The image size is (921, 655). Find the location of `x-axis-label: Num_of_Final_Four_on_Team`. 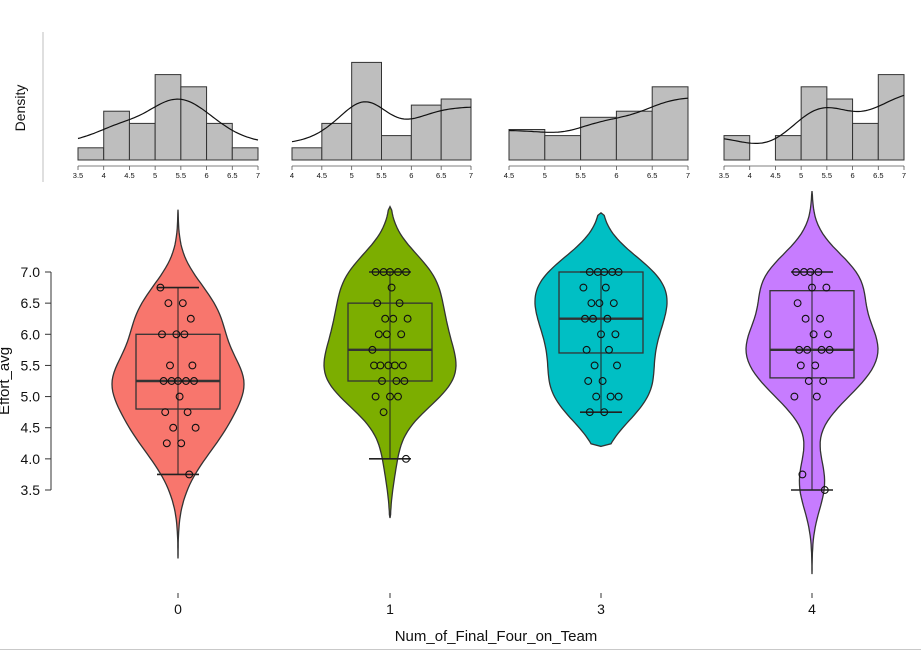

x-axis-label: Num_of_Final_Four_on_Team is located at coordinates (496, 636).